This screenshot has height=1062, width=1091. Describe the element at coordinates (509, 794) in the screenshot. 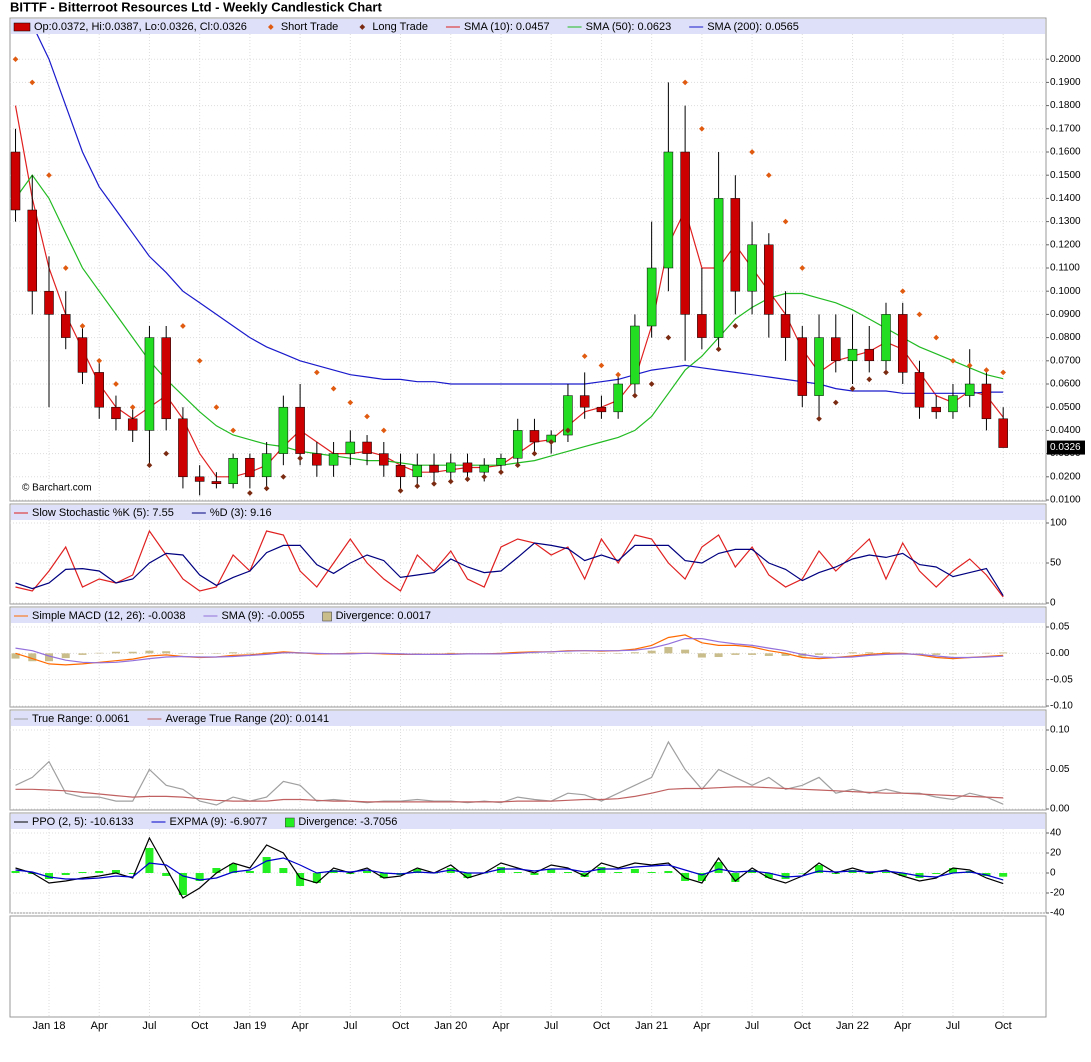

I see `indicator-line` at that location.